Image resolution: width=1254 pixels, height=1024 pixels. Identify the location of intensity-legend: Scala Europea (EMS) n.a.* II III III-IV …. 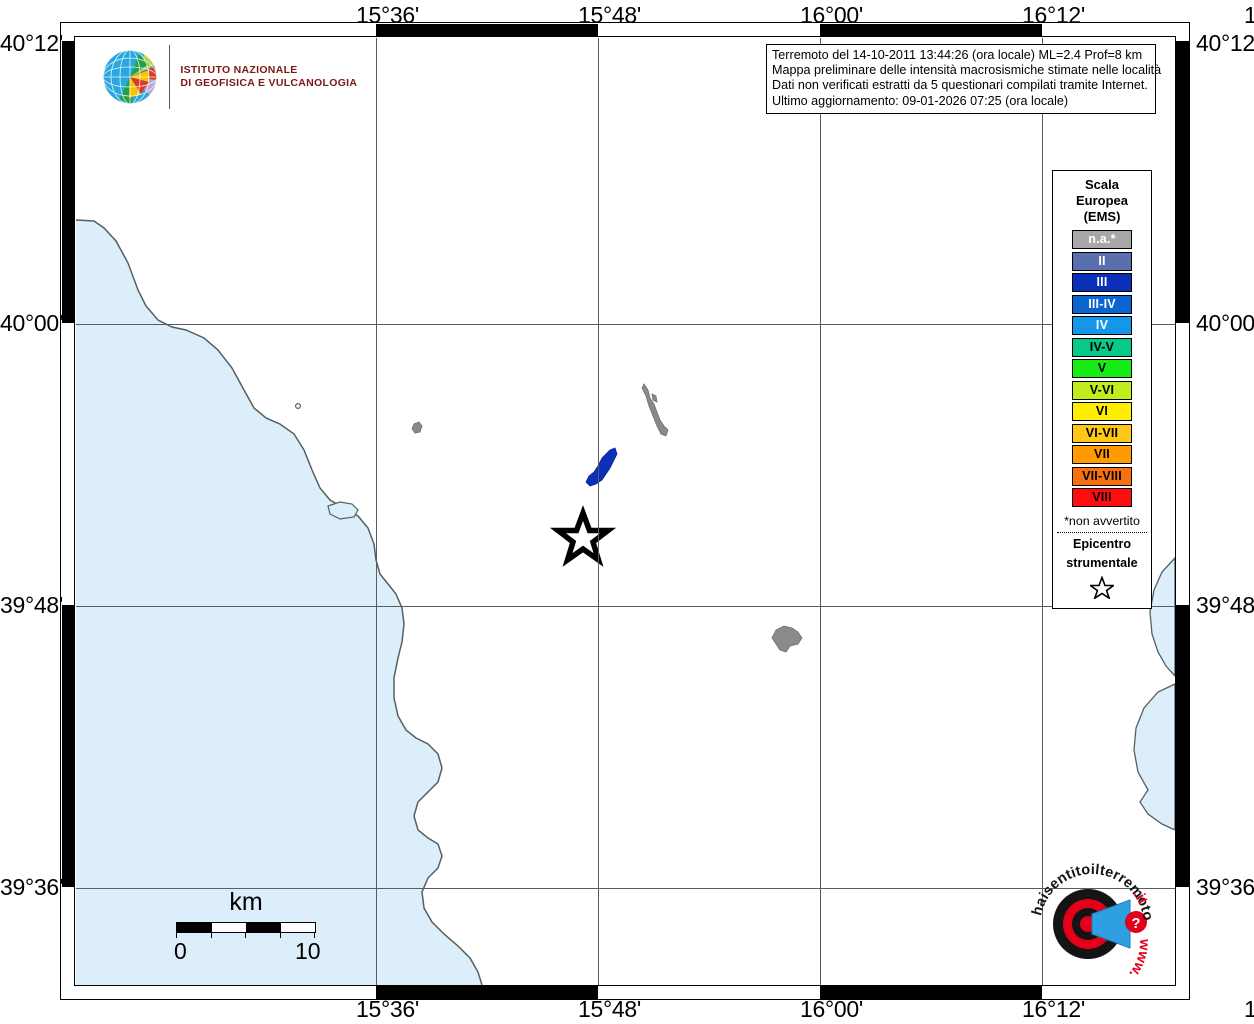
(1102, 389).